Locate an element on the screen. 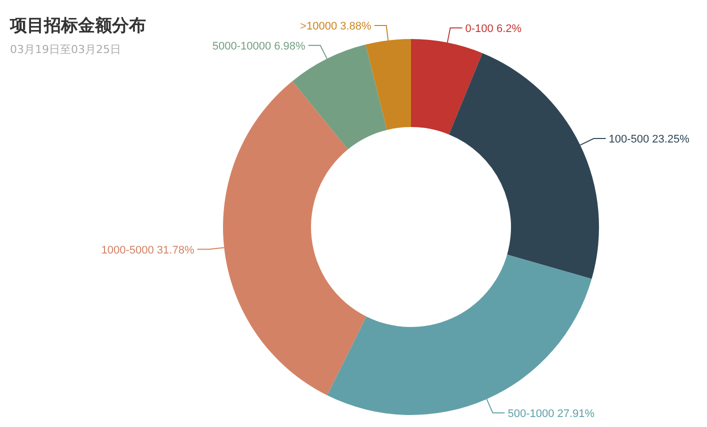 The width and height of the screenshot is (707, 427). slice-label: 500-1000 27.91% is located at coordinates (551, 414).